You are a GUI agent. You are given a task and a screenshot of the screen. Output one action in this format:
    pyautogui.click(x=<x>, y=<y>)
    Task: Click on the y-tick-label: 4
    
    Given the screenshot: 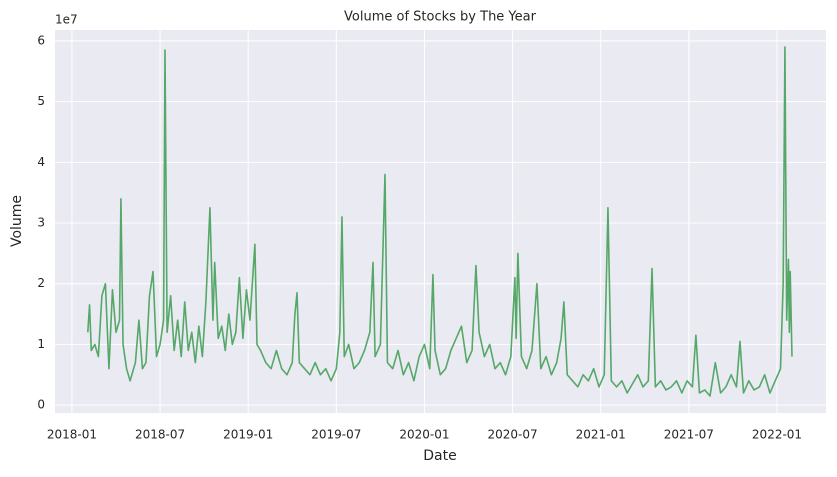 What is the action you would take?
    pyautogui.click(x=41, y=162)
    